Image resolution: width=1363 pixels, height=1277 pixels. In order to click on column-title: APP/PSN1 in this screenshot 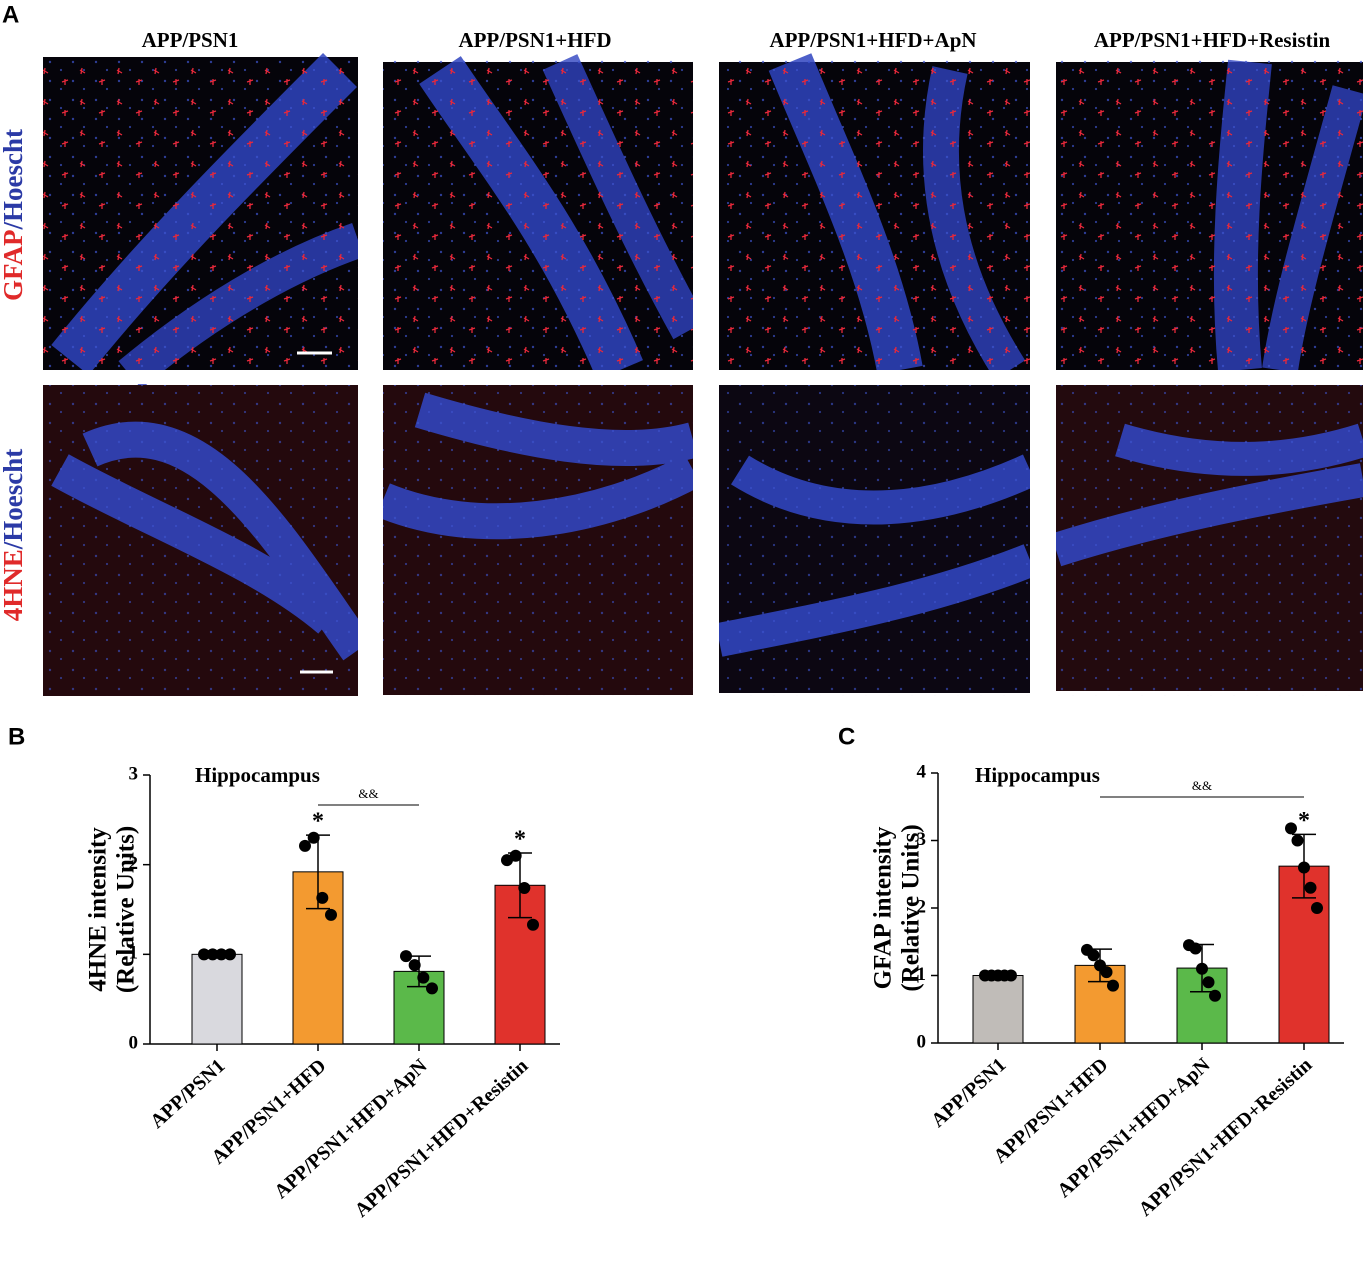, I will do `click(190, 40)`.